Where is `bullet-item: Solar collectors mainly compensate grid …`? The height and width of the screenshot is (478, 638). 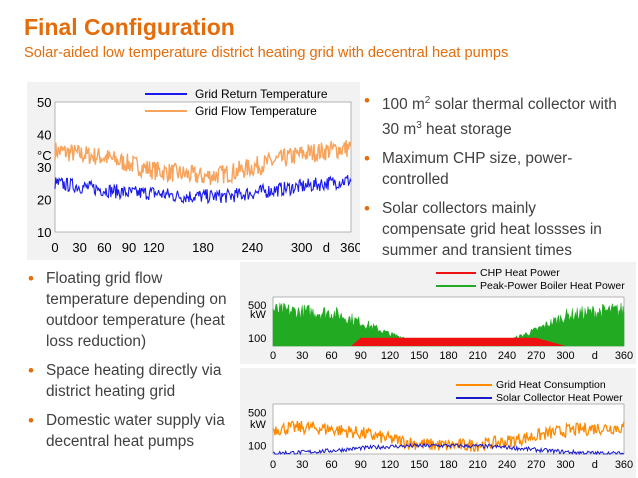 bullet-item: Solar collectors mainly compensate grid … is located at coordinates (494, 229).